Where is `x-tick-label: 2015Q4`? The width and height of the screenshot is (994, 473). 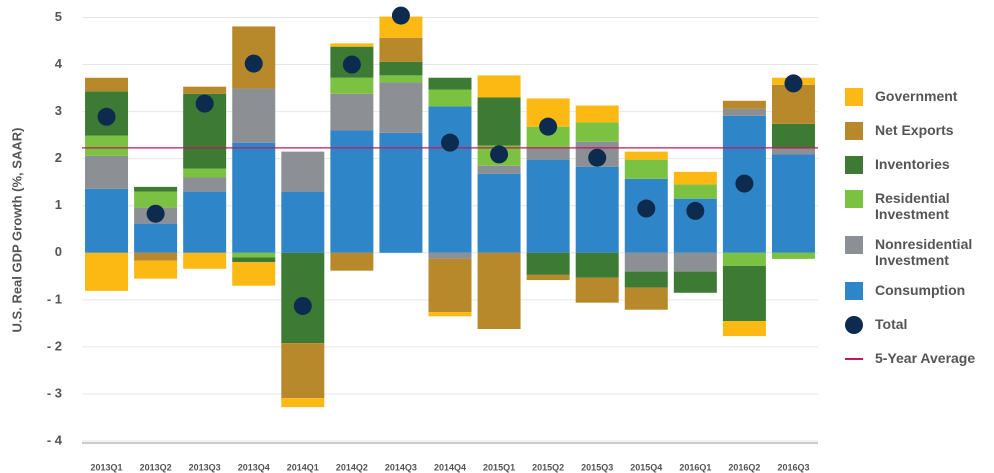 x-tick-label: 2015Q4 is located at coordinates (646, 467).